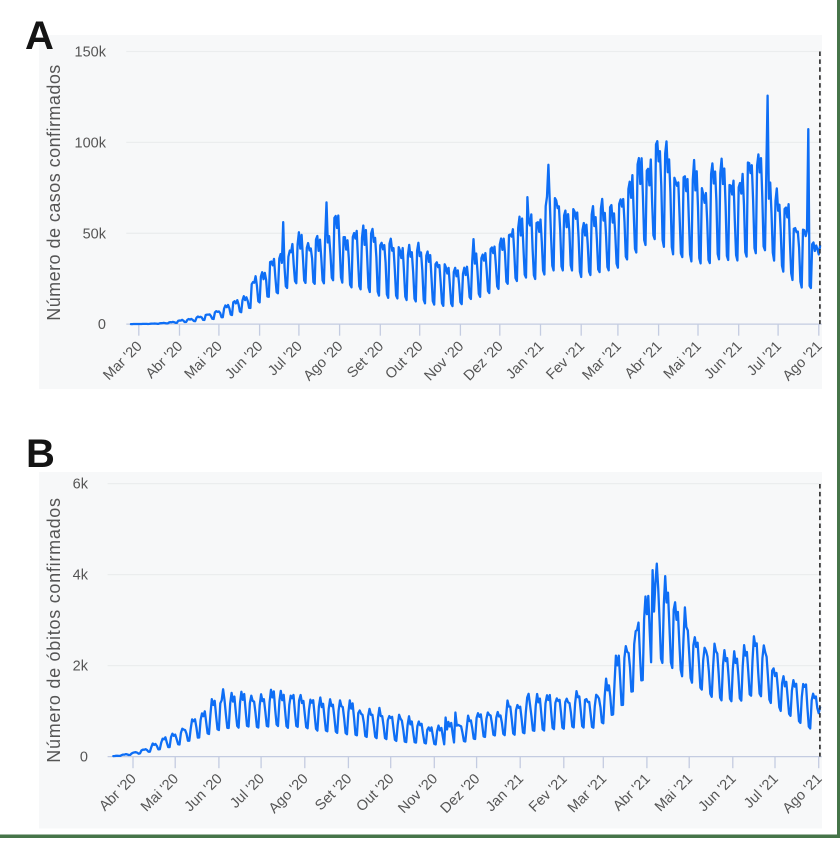  I want to click on svg-text: 2k, so click(81, 667).